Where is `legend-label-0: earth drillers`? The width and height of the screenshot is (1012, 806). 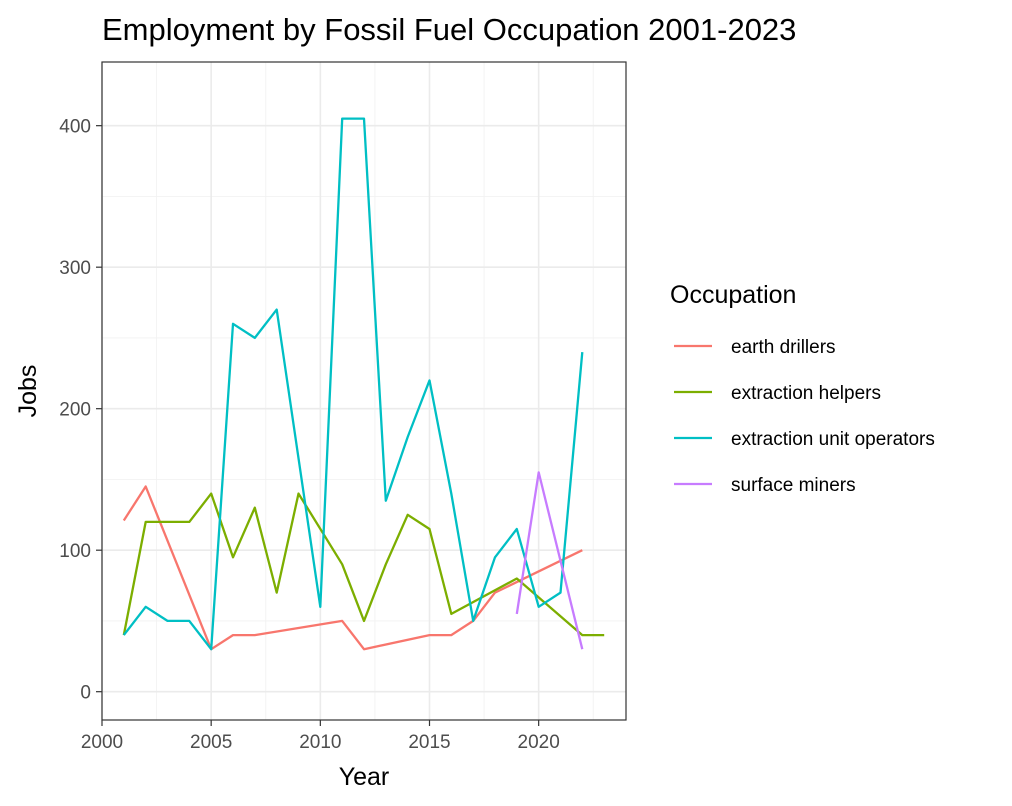 legend-label-0: earth drillers is located at coordinates (783, 347).